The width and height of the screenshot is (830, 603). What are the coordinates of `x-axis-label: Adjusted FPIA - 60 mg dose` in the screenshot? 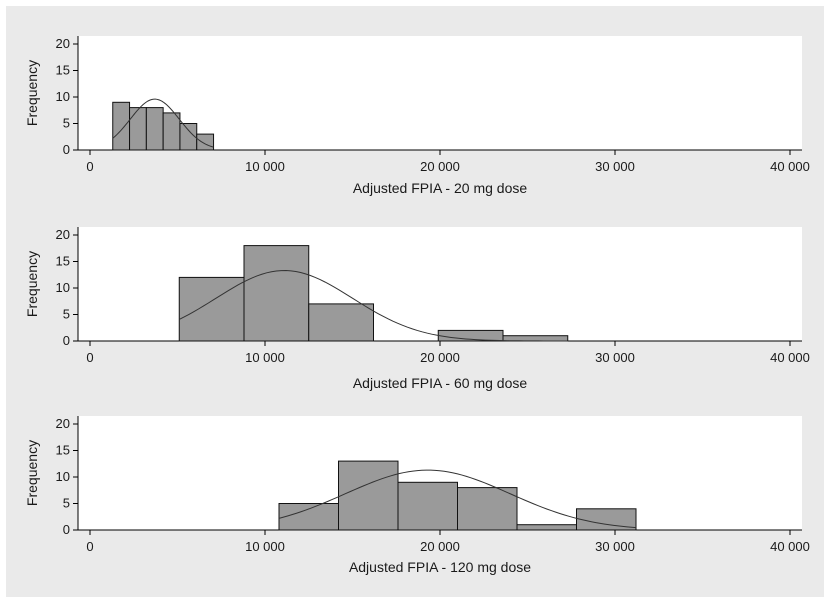 It's located at (440, 383).